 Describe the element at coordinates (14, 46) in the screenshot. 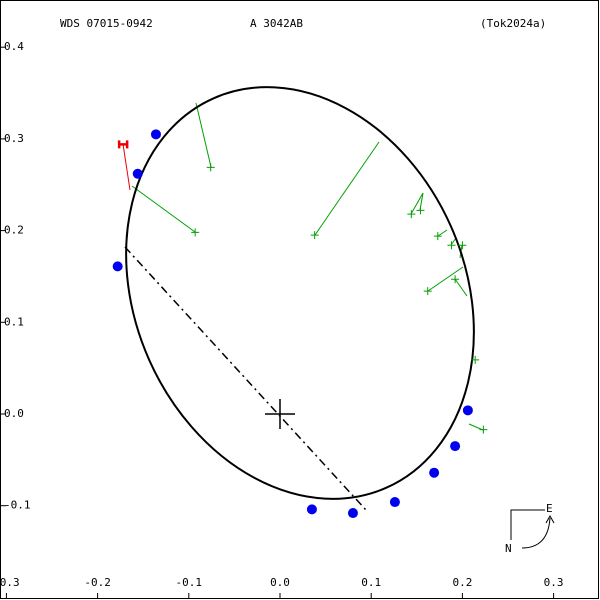

I see `y-tick-label: 0.4` at that location.